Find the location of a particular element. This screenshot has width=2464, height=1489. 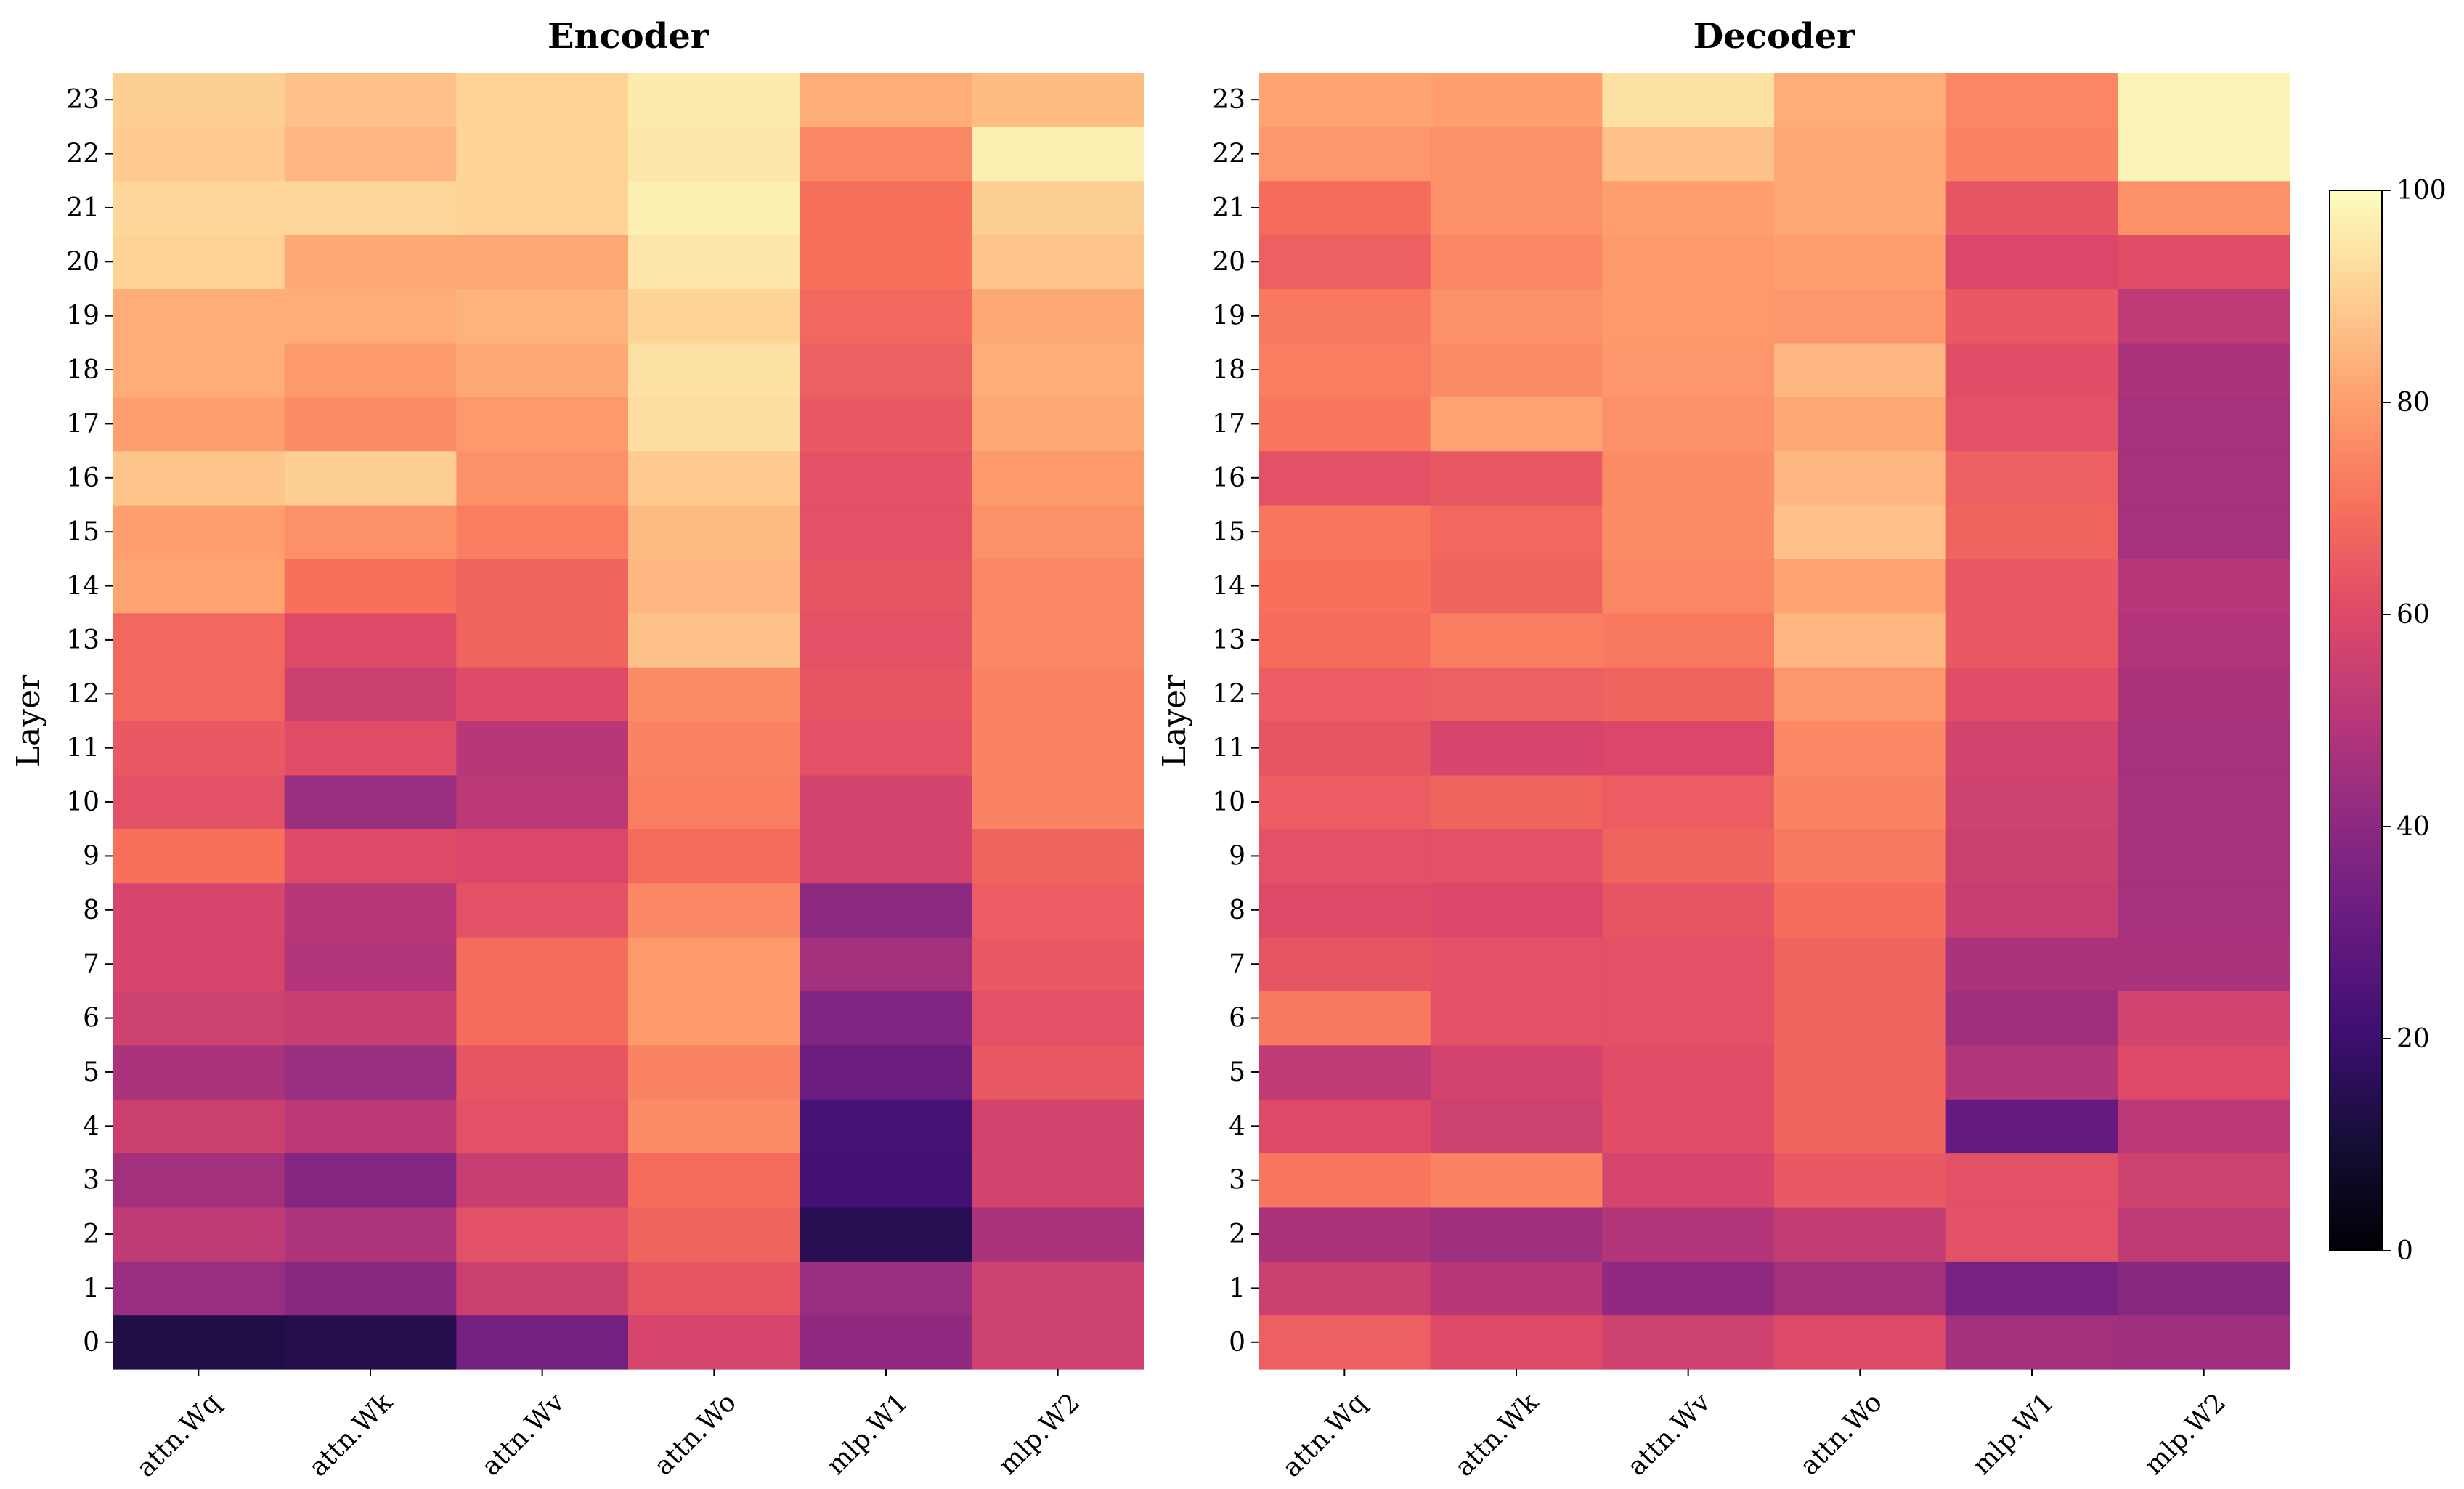

y-tick-label: 11 is located at coordinates (82, 749).